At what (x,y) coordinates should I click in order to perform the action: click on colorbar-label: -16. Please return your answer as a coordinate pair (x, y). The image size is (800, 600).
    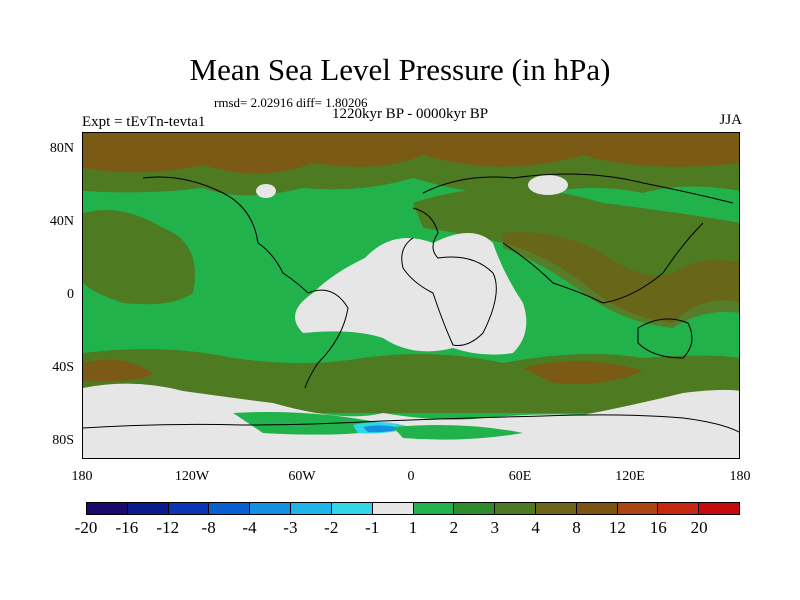
    Looking at the image, I should click on (127, 527).